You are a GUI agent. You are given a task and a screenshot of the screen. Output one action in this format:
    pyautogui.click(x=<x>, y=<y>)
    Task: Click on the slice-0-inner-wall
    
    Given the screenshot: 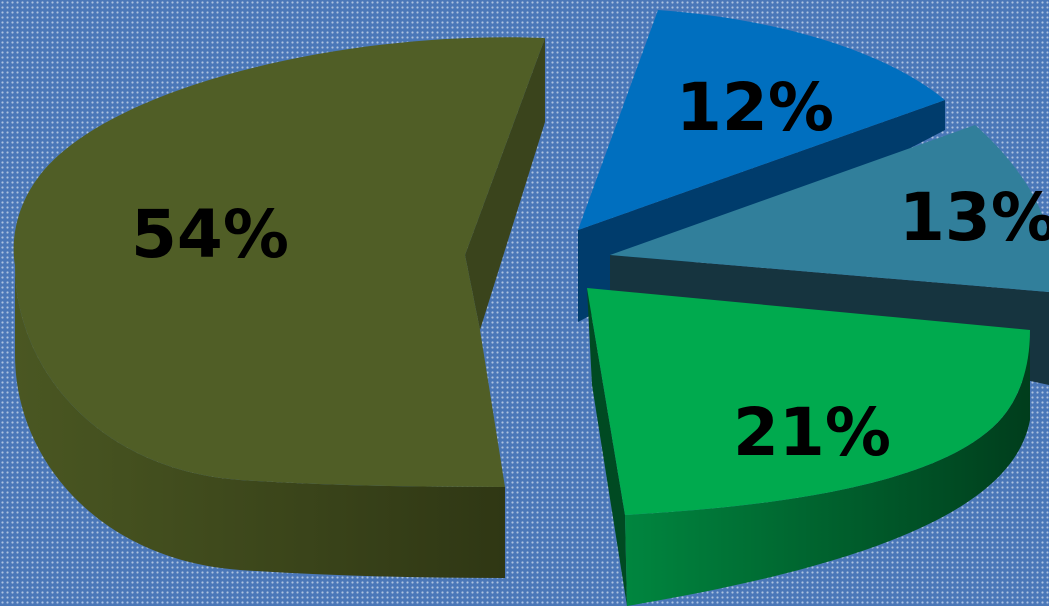 What is the action you would take?
    pyautogui.click(x=505, y=184)
    